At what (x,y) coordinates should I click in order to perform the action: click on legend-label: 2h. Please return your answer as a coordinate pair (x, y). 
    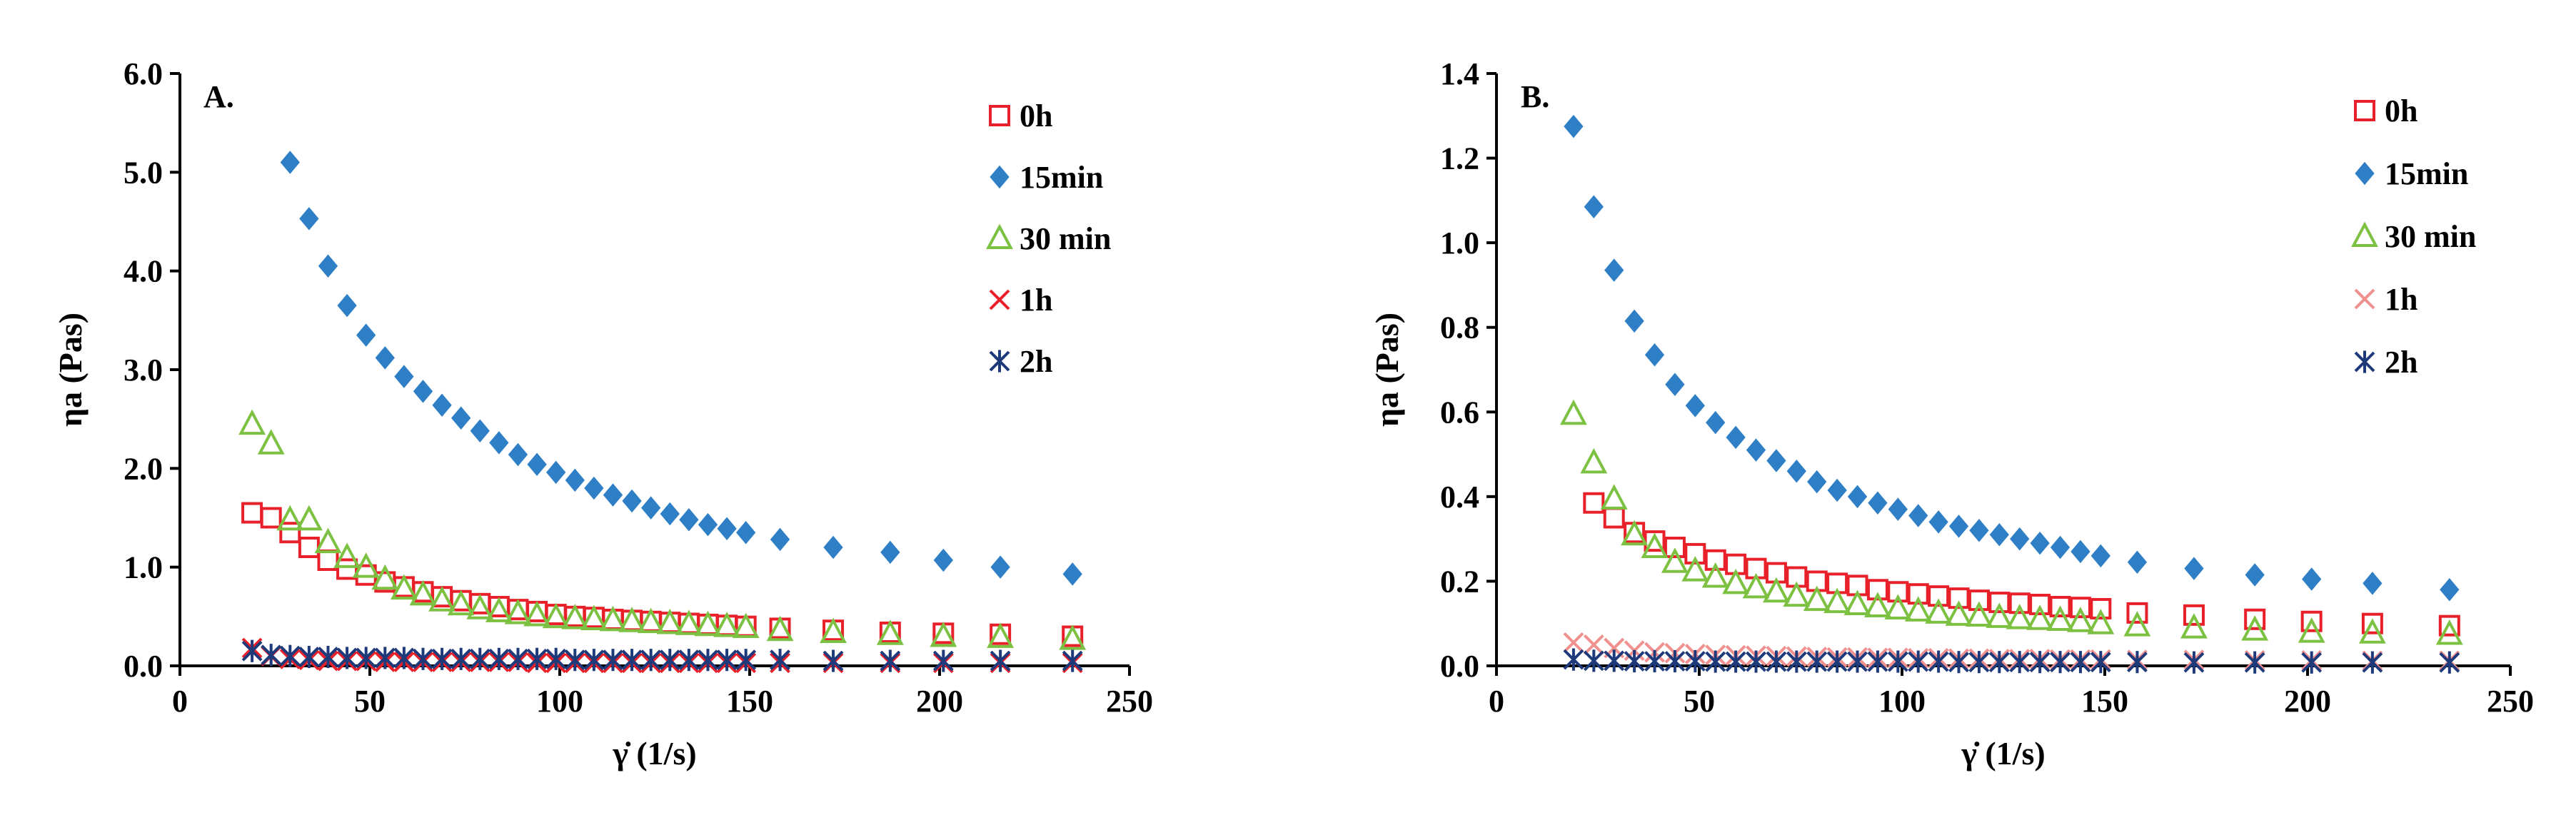
    Looking at the image, I should click on (2401, 362).